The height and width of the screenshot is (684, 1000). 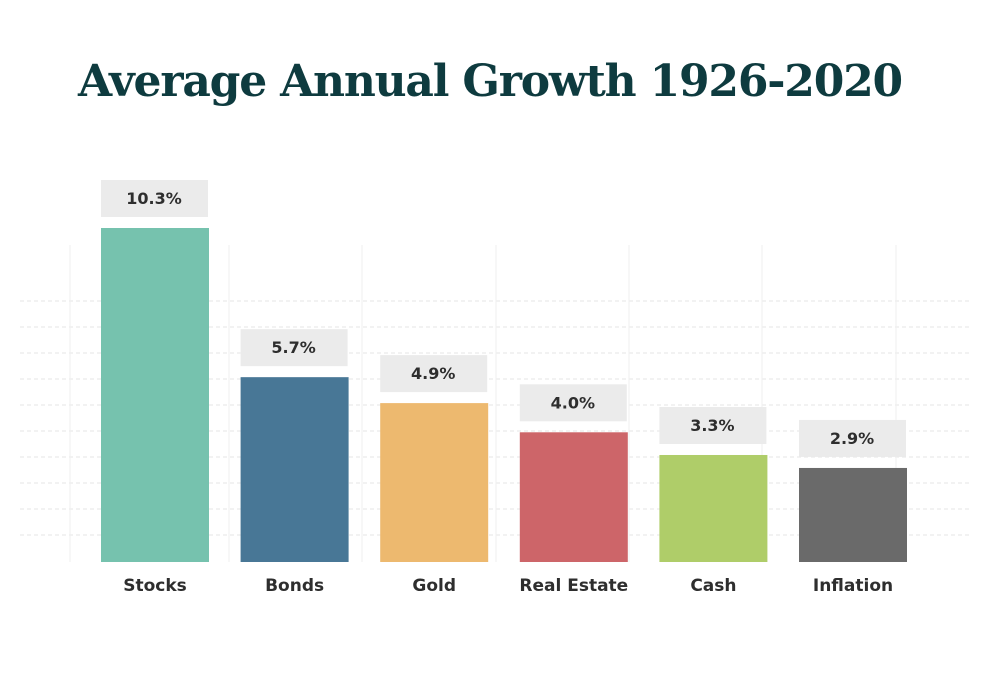 I want to click on data-label-bonds: 5.7%, so click(x=293, y=347).